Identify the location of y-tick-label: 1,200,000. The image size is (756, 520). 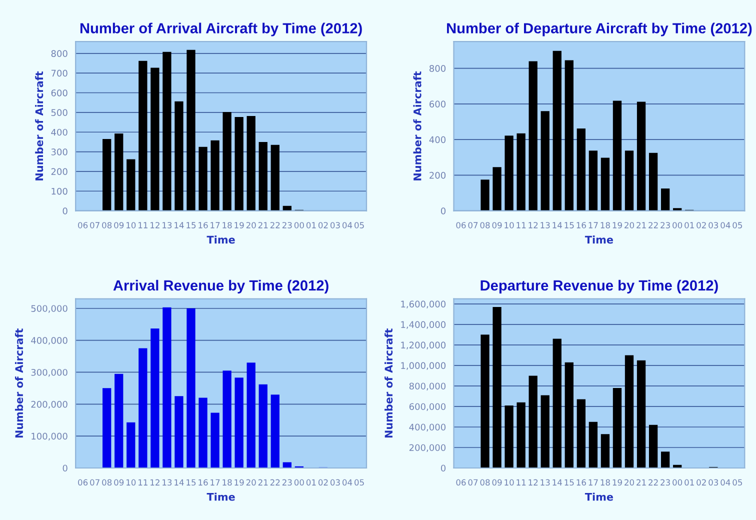
(423, 346).